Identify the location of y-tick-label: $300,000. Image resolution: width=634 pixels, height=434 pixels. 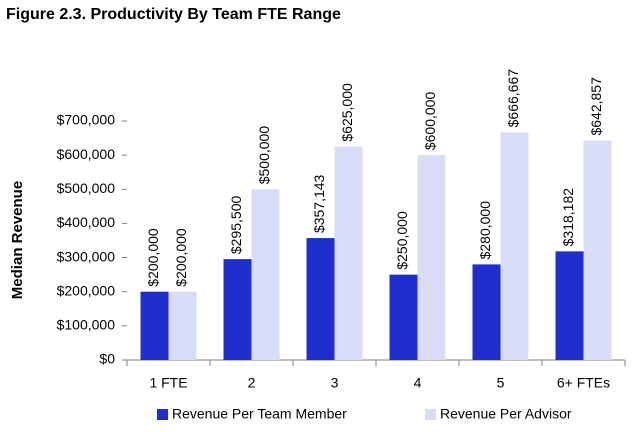
(86, 256).